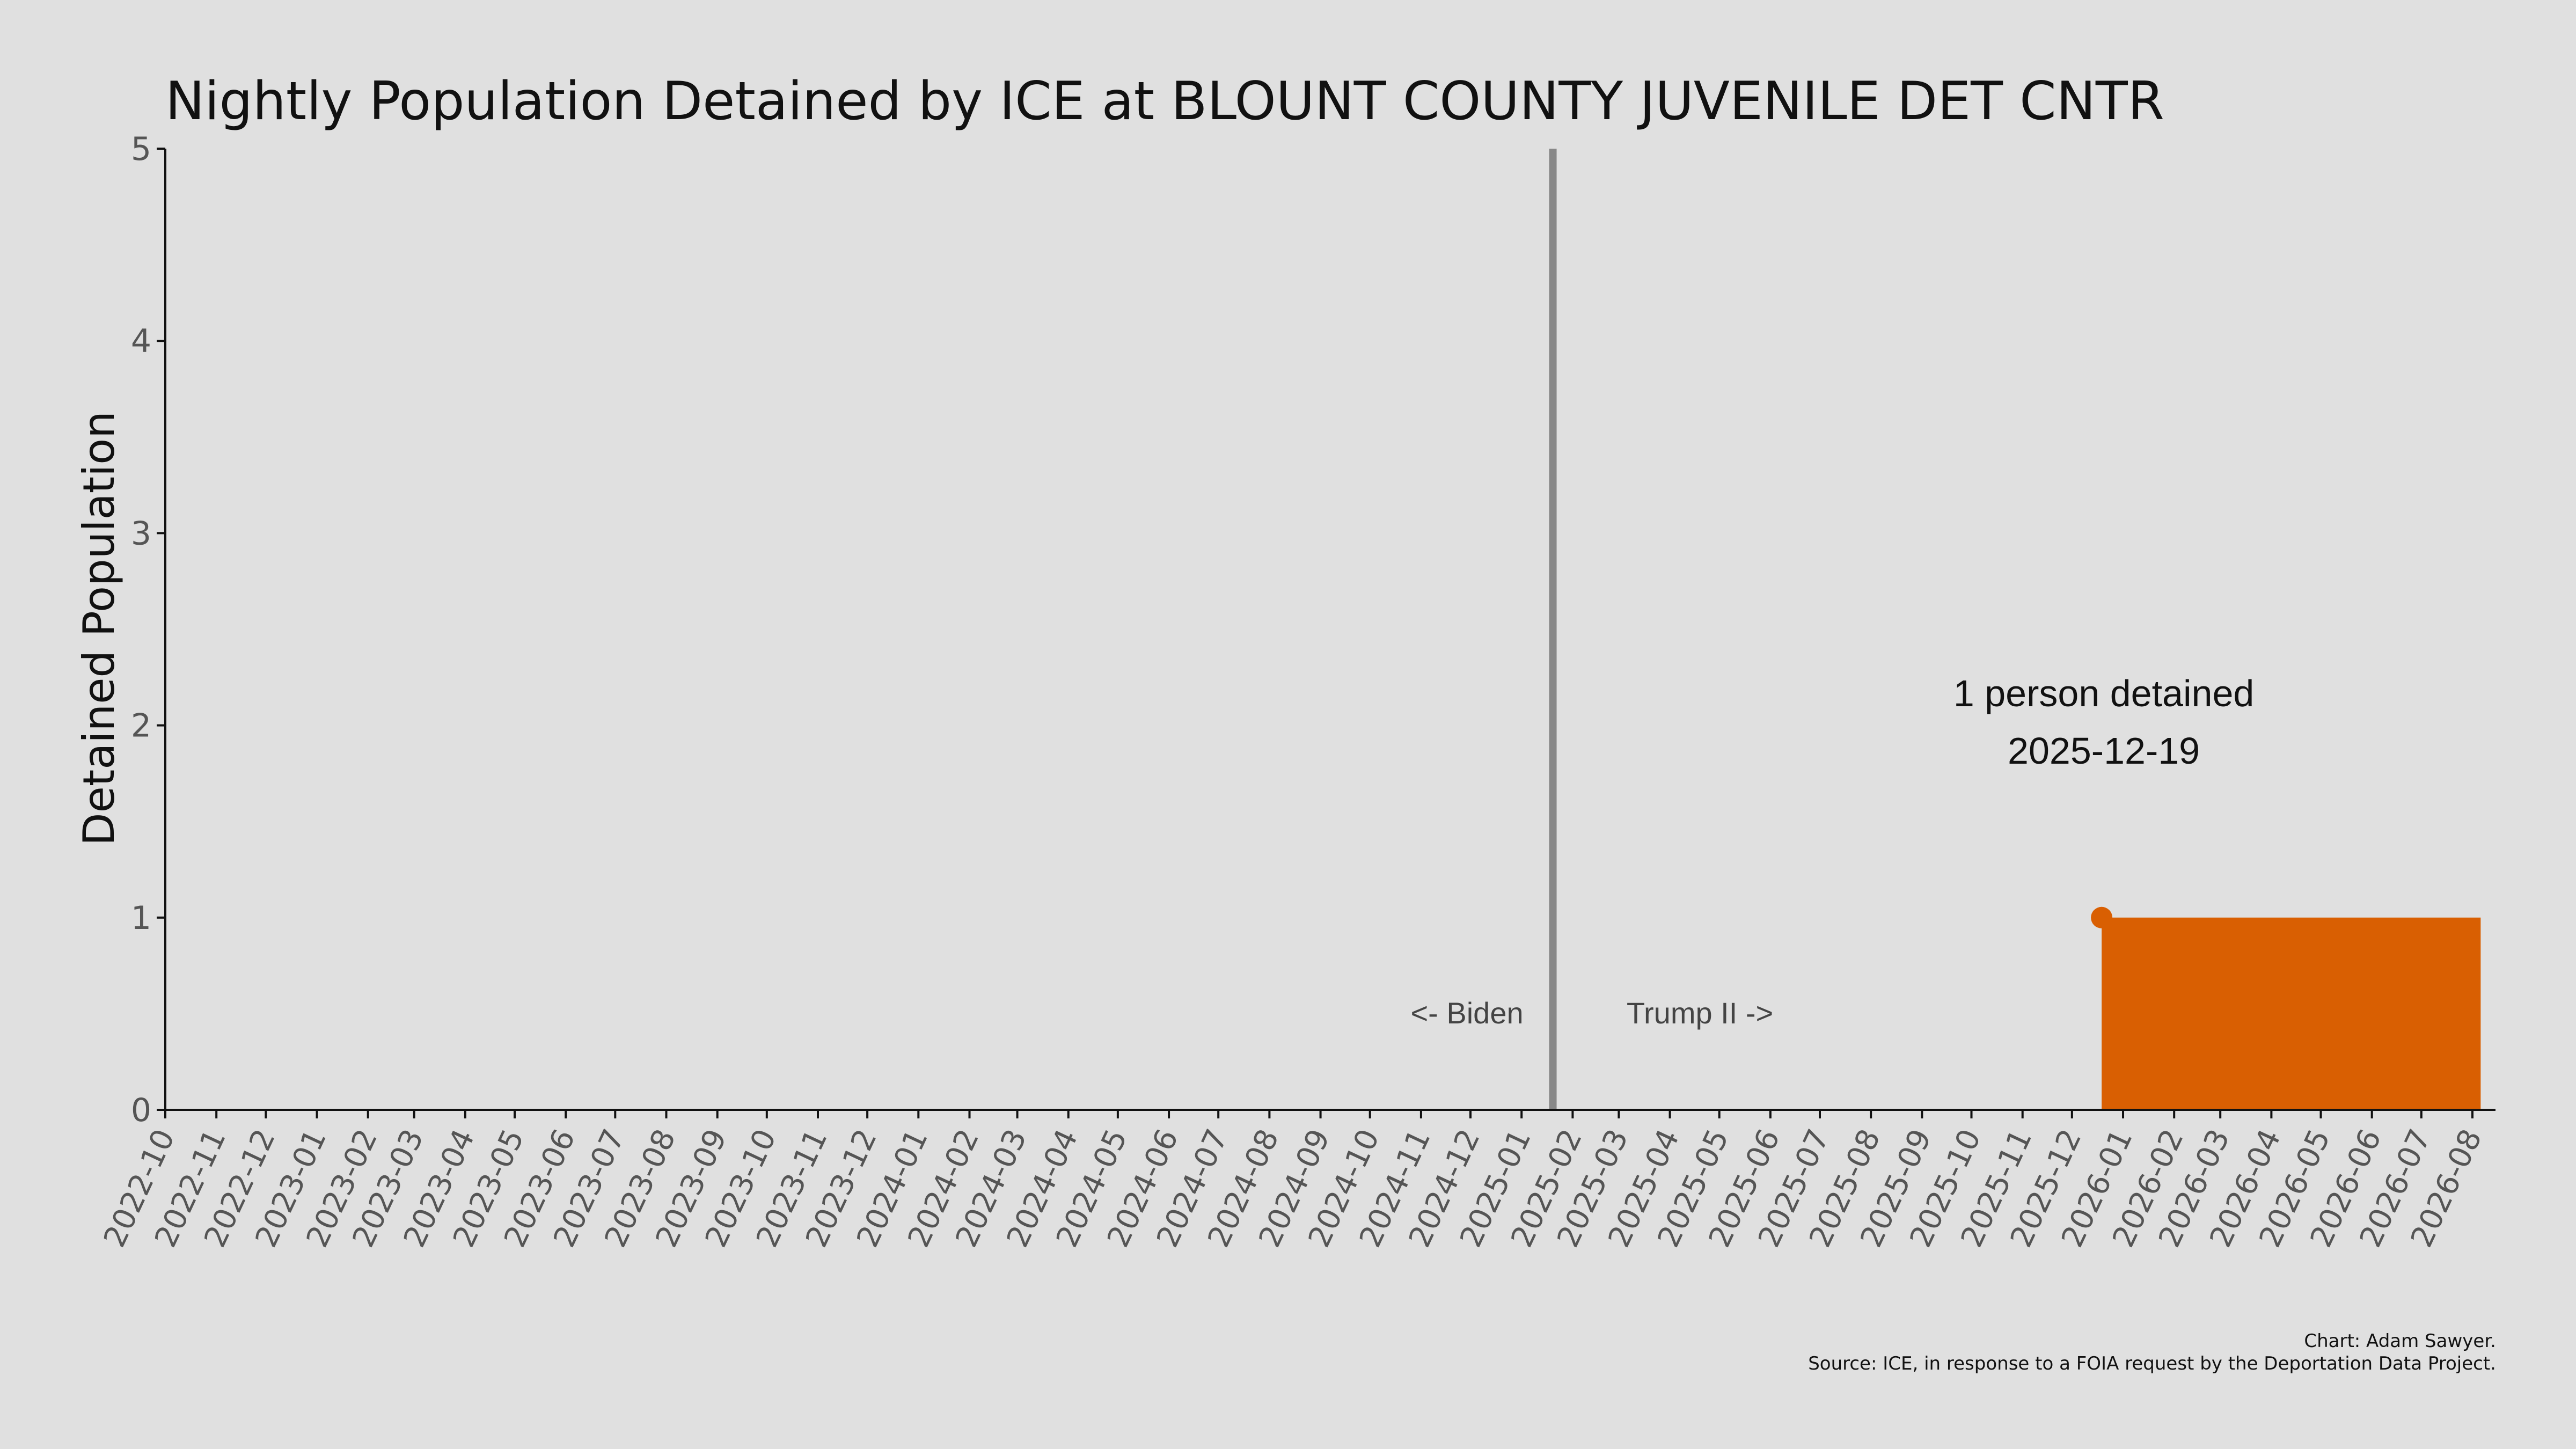  What do you see at coordinates (141, 341) in the screenshot?
I see `y-tick-label: 4` at bounding box center [141, 341].